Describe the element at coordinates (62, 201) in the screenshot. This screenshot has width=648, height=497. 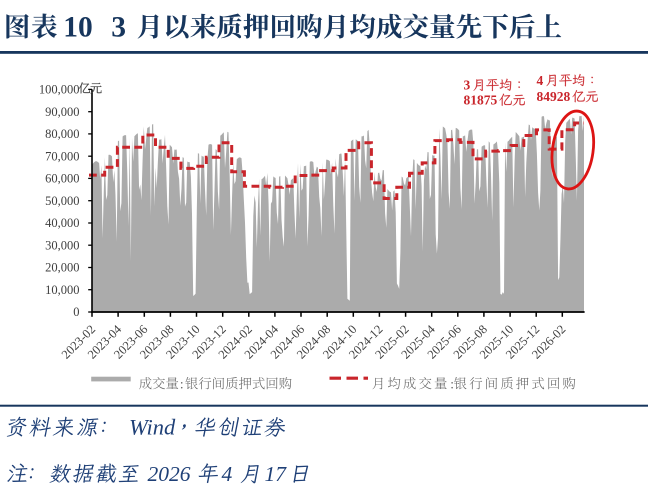
I see `svg-text: 50,000` at that location.